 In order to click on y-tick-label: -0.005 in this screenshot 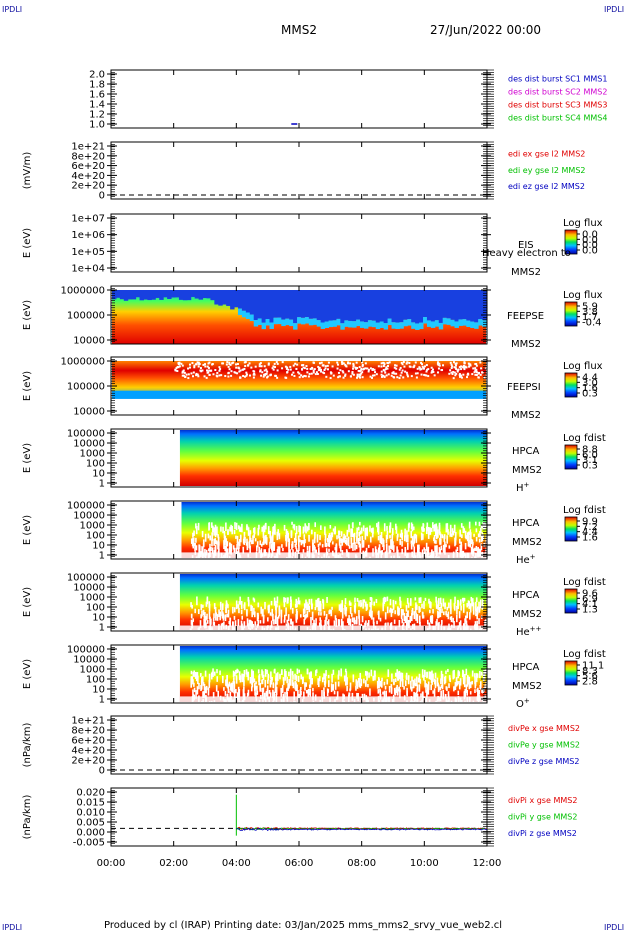, I will do `click(89, 843)`.